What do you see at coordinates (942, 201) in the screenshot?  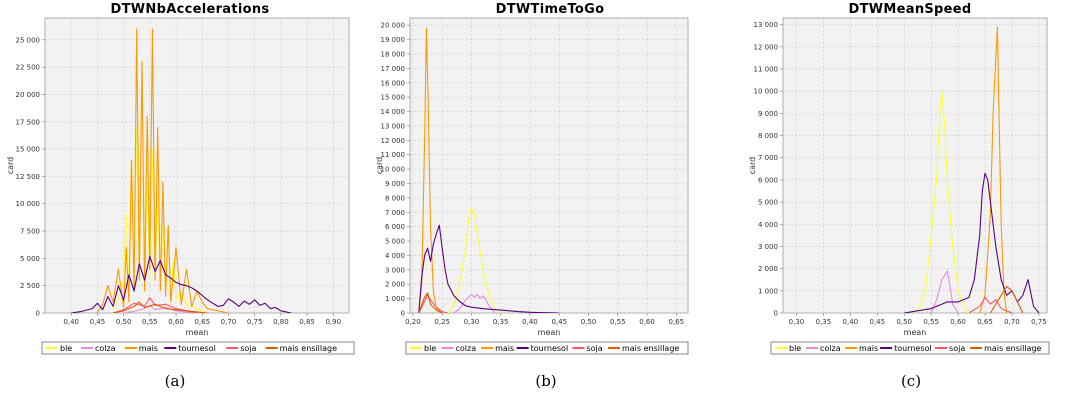 I see `series-line-ble` at bounding box center [942, 201].